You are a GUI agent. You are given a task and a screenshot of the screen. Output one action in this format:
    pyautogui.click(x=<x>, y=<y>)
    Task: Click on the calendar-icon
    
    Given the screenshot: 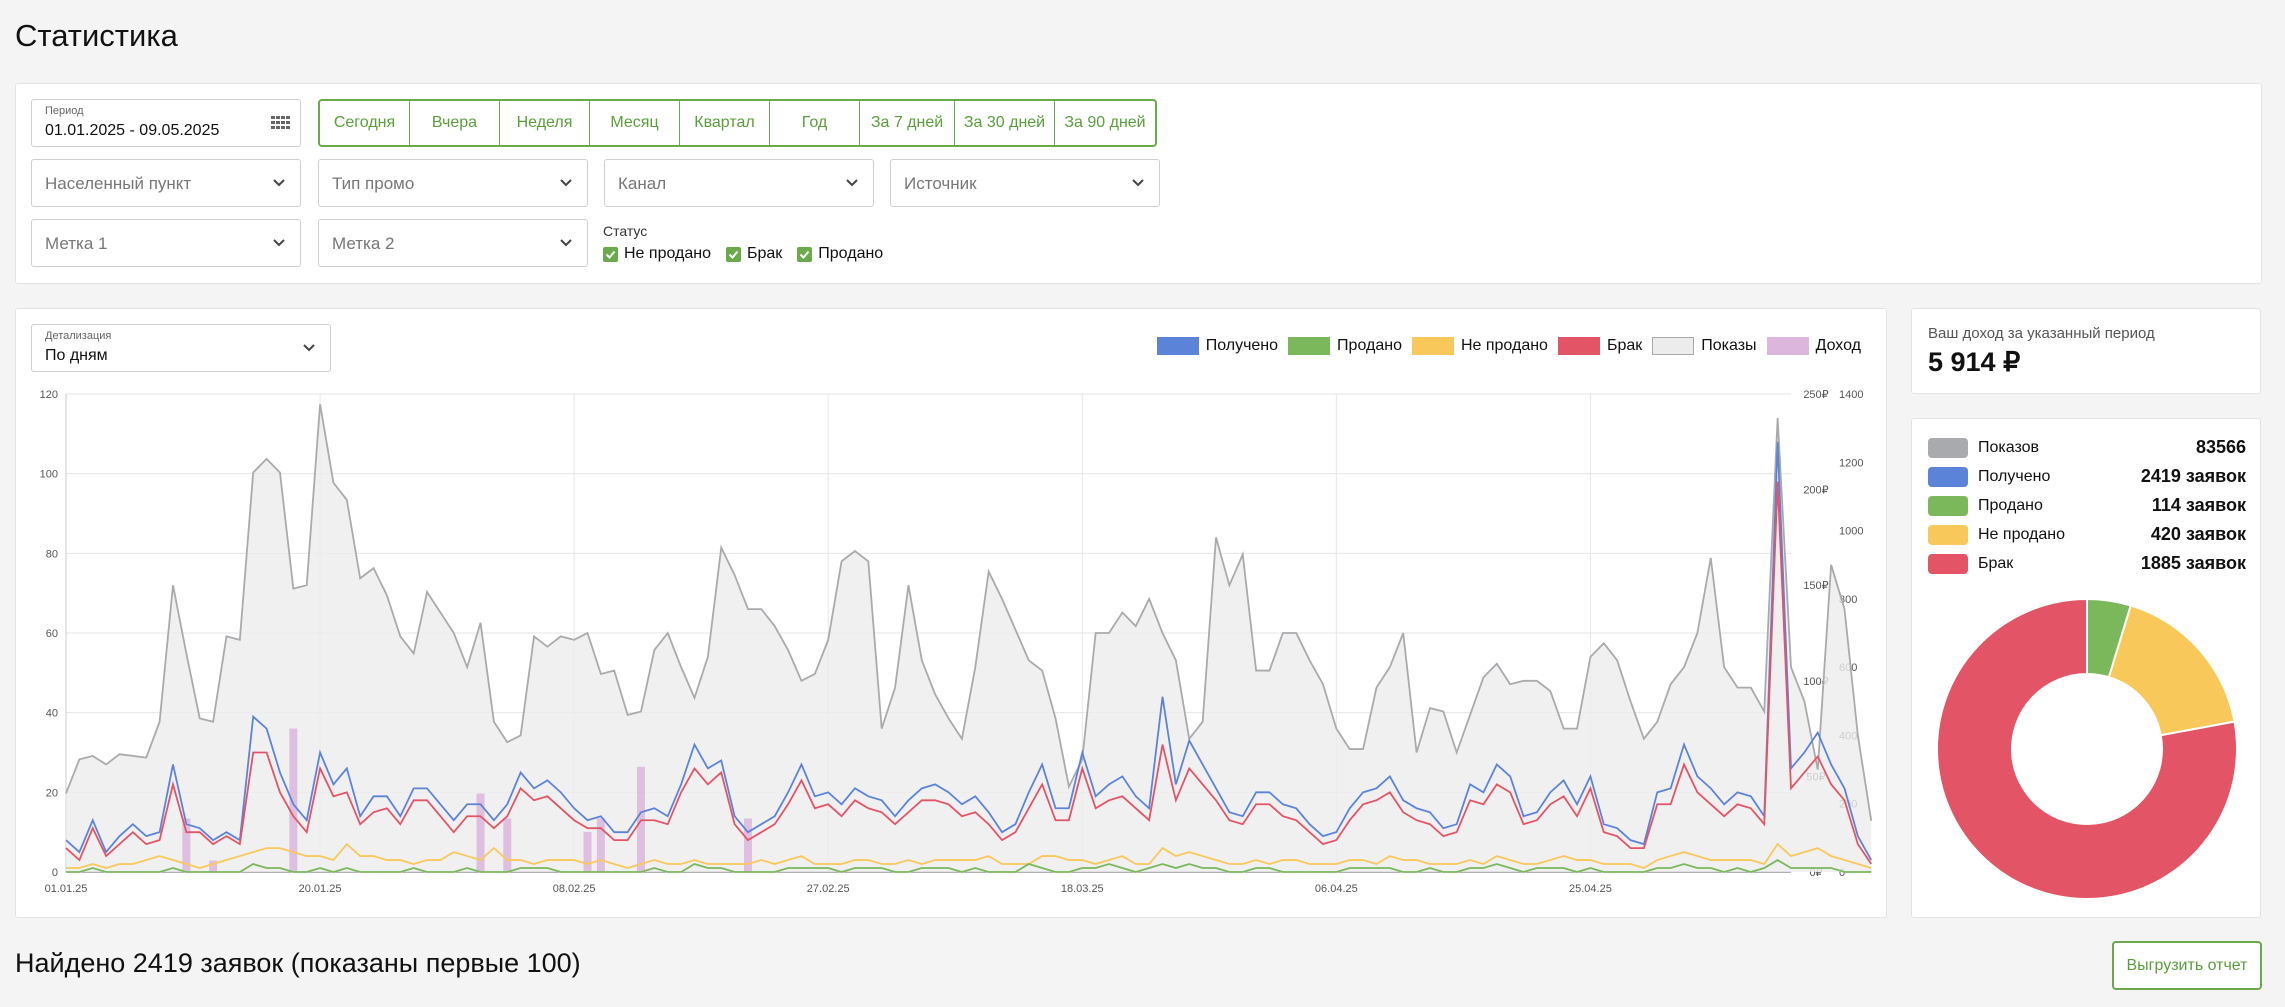 What is the action you would take?
    pyautogui.click(x=280, y=123)
    